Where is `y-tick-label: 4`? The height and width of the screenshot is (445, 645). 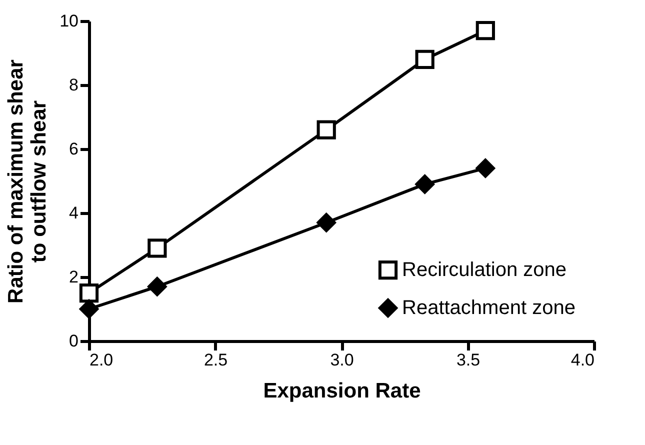 y-tick-label: 4 is located at coordinates (73, 213).